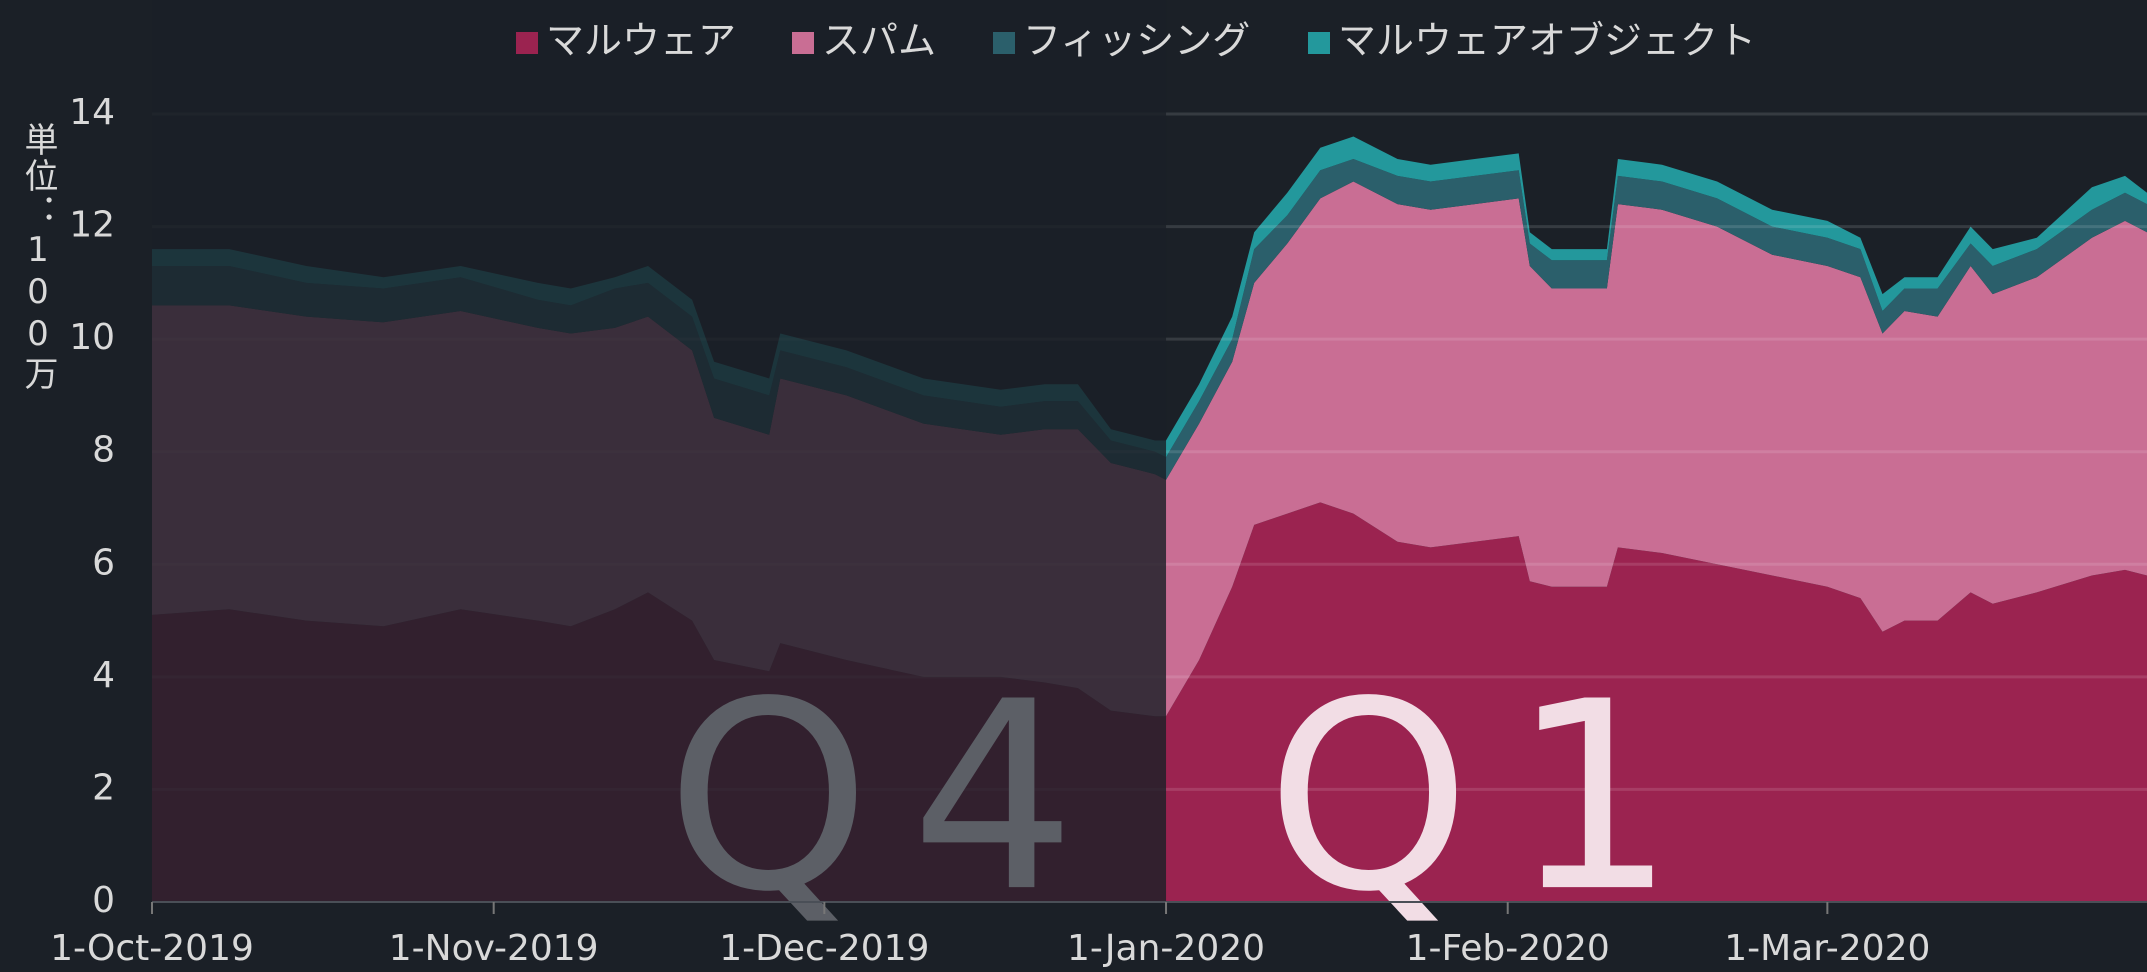 This screenshot has width=2147, height=972. I want to click on x-tick-label: 1-Feb-2020, so click(1508, 948).